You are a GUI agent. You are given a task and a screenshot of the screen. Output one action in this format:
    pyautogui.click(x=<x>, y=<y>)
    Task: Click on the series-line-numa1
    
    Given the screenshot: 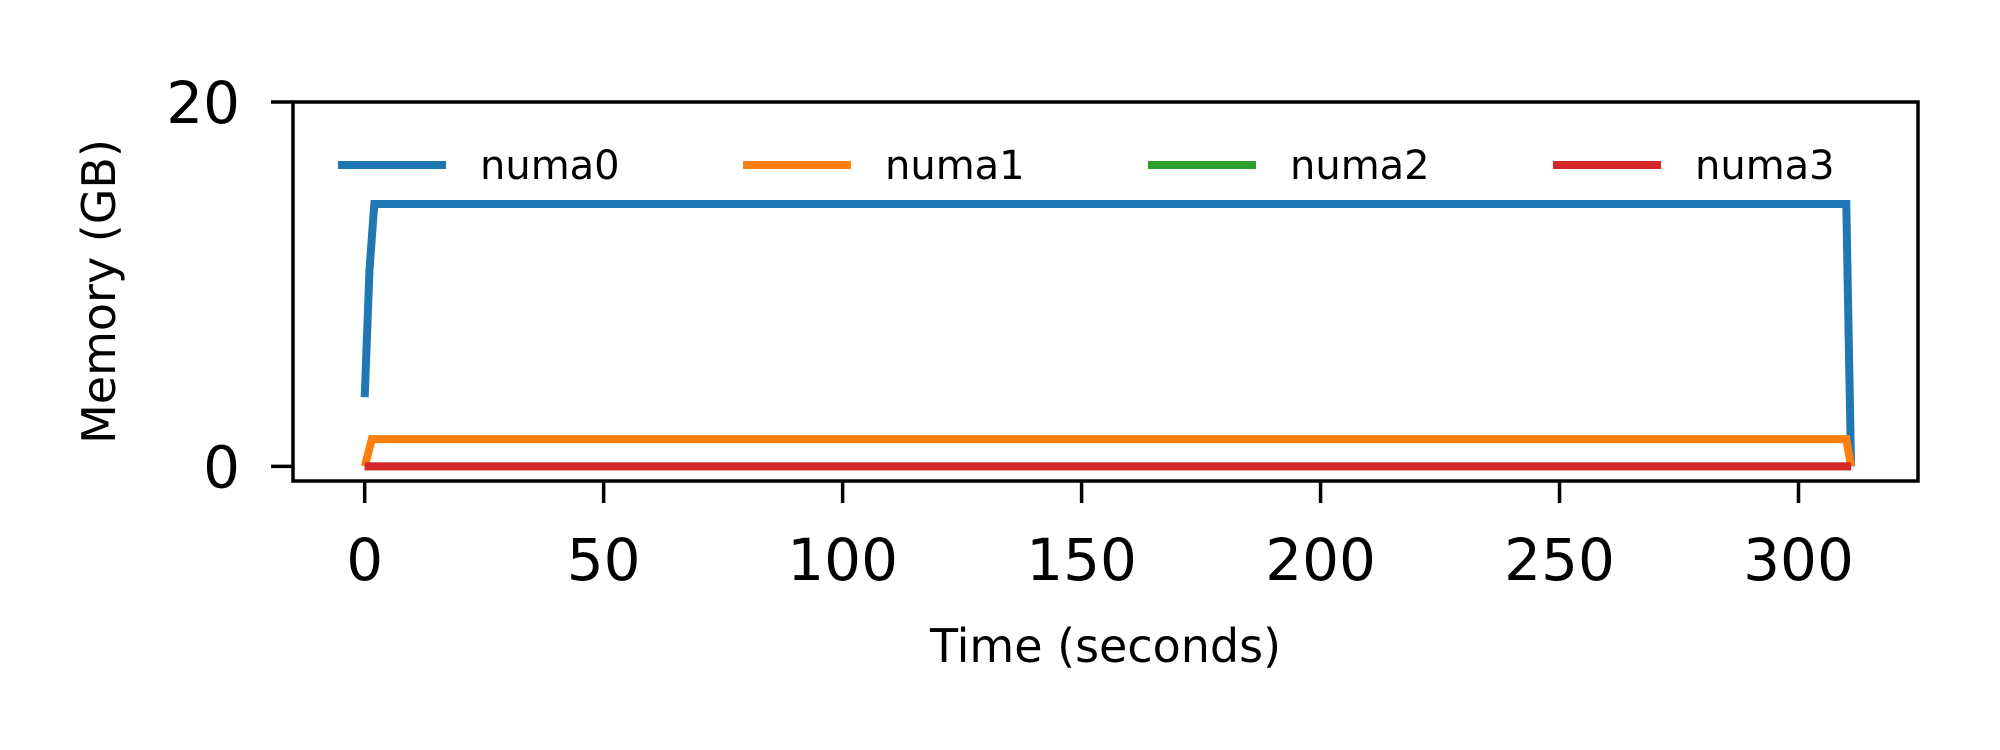 What is the action you would take?
    pyautogui.click(x=1108, y=451)
    